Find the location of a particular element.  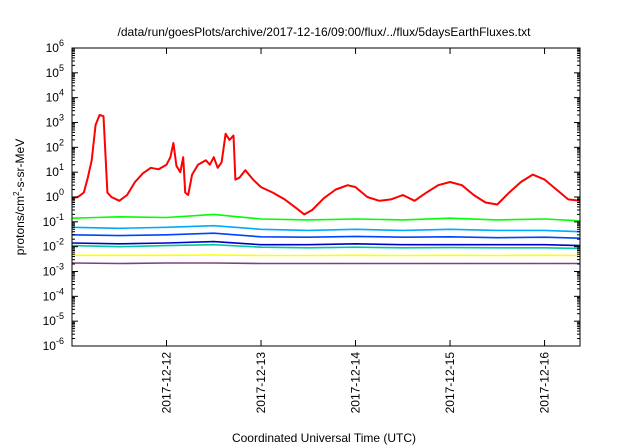

x-tick-label: 2017-12-12 is located at coordinates (167, 383).